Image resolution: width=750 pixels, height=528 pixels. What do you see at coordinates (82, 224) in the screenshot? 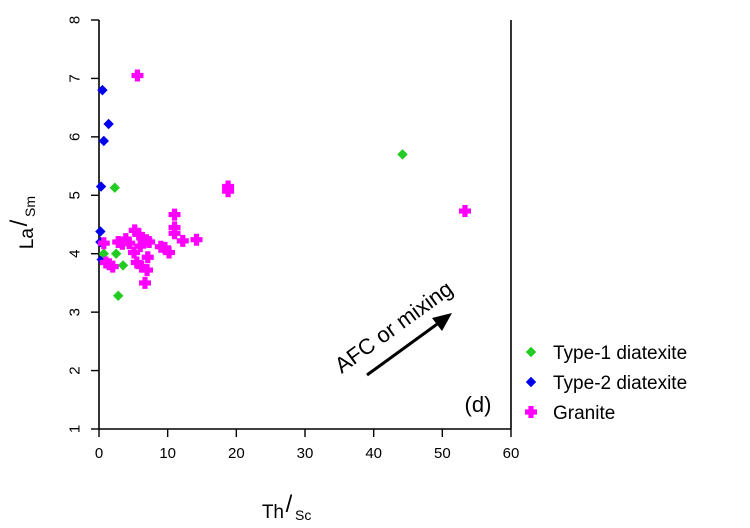
I see `y-axis: 1 2 3 4 5 6 7 8` at bounding box center [82, 224].